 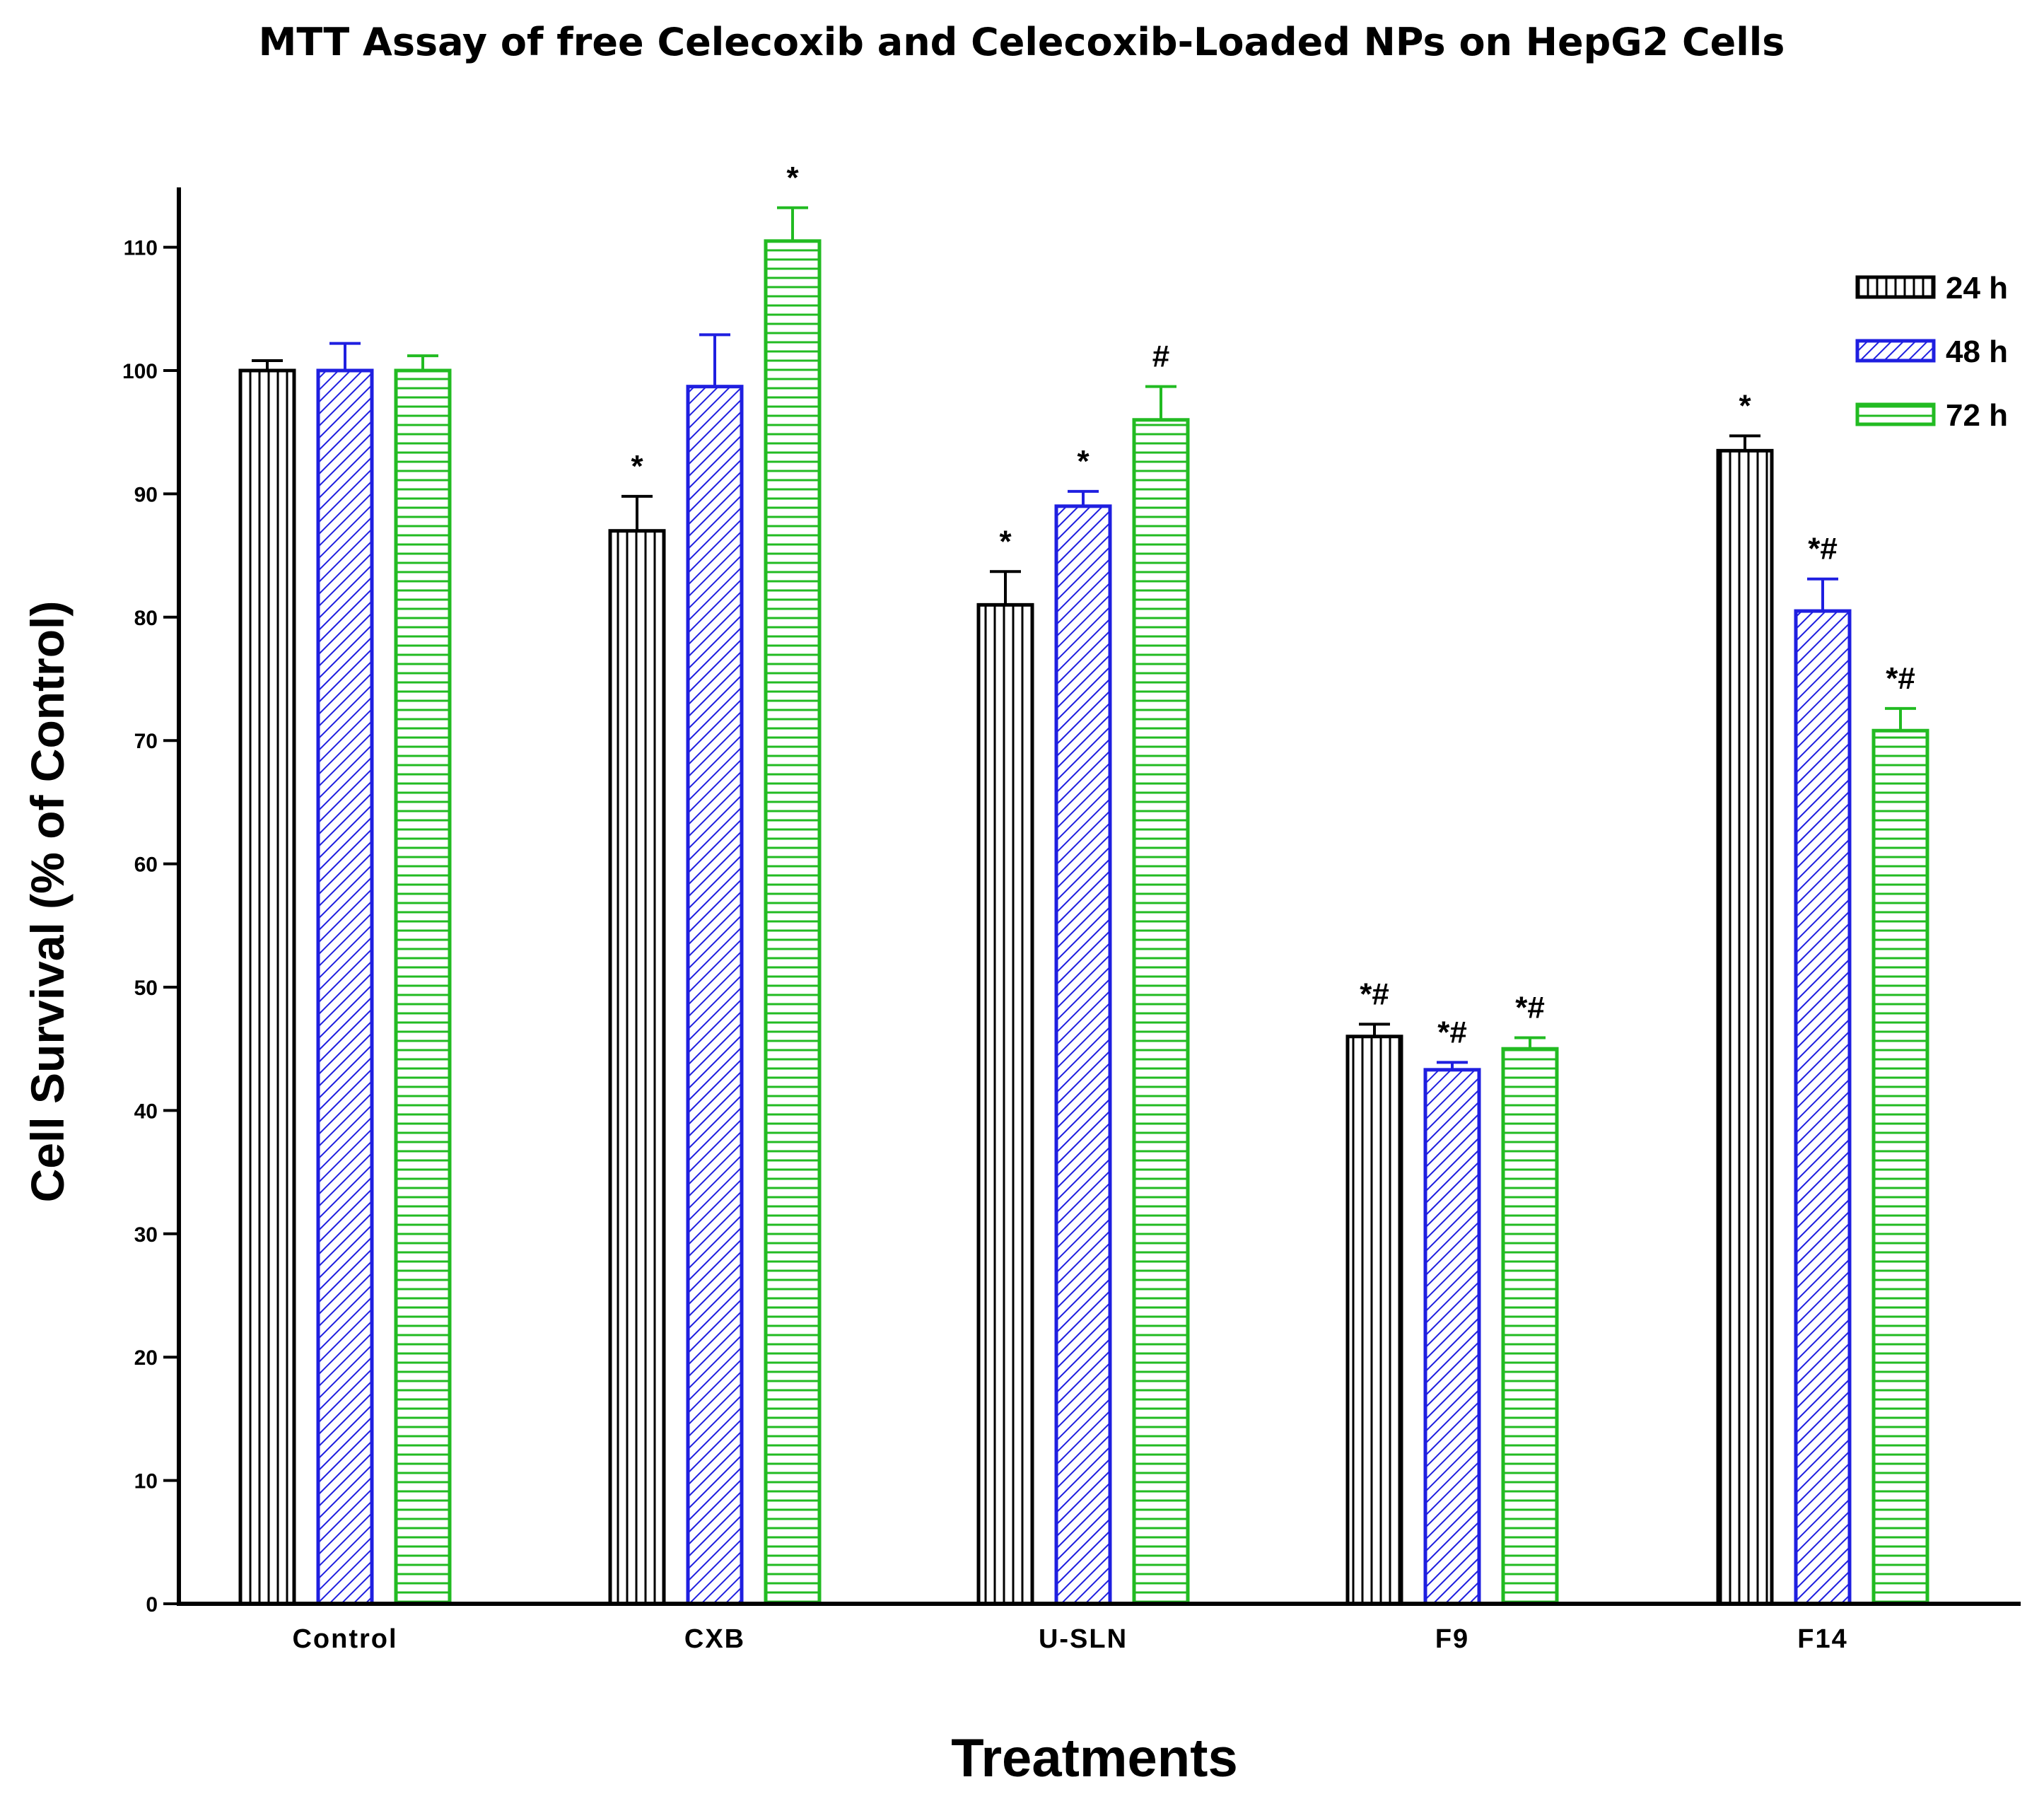 What do you see at coordinates (146, 1358) in the screenshot?
I see `y-tick-label: 20` at bounding box center [146, 1358].